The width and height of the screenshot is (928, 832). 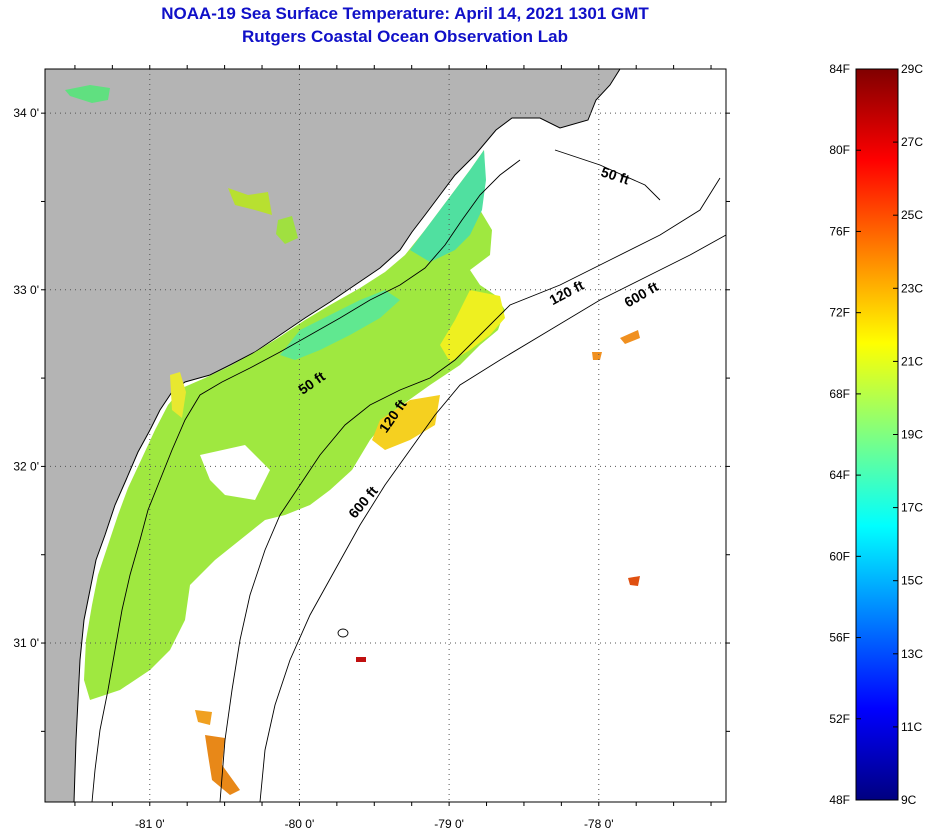 What do you see at coordinates (912, 142) in the screenshot?
I see `colorbar-c-label: 27C` at bounding box center [912, 142].